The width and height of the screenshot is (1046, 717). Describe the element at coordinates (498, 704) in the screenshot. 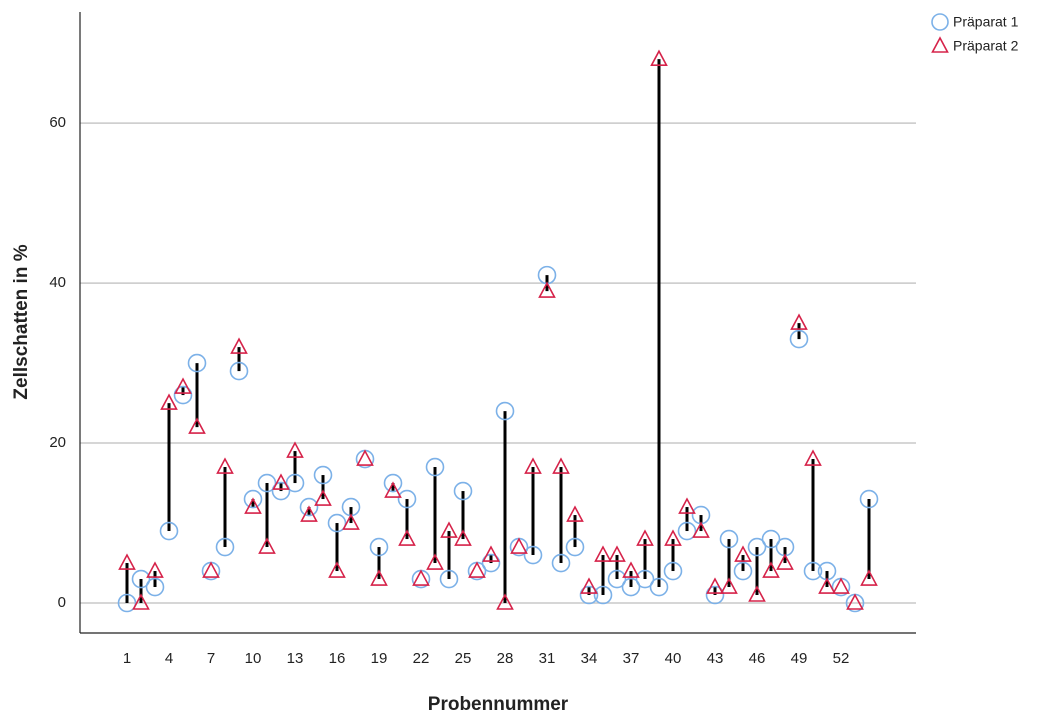

I see `x-axis-title: Probennummer` at that location.